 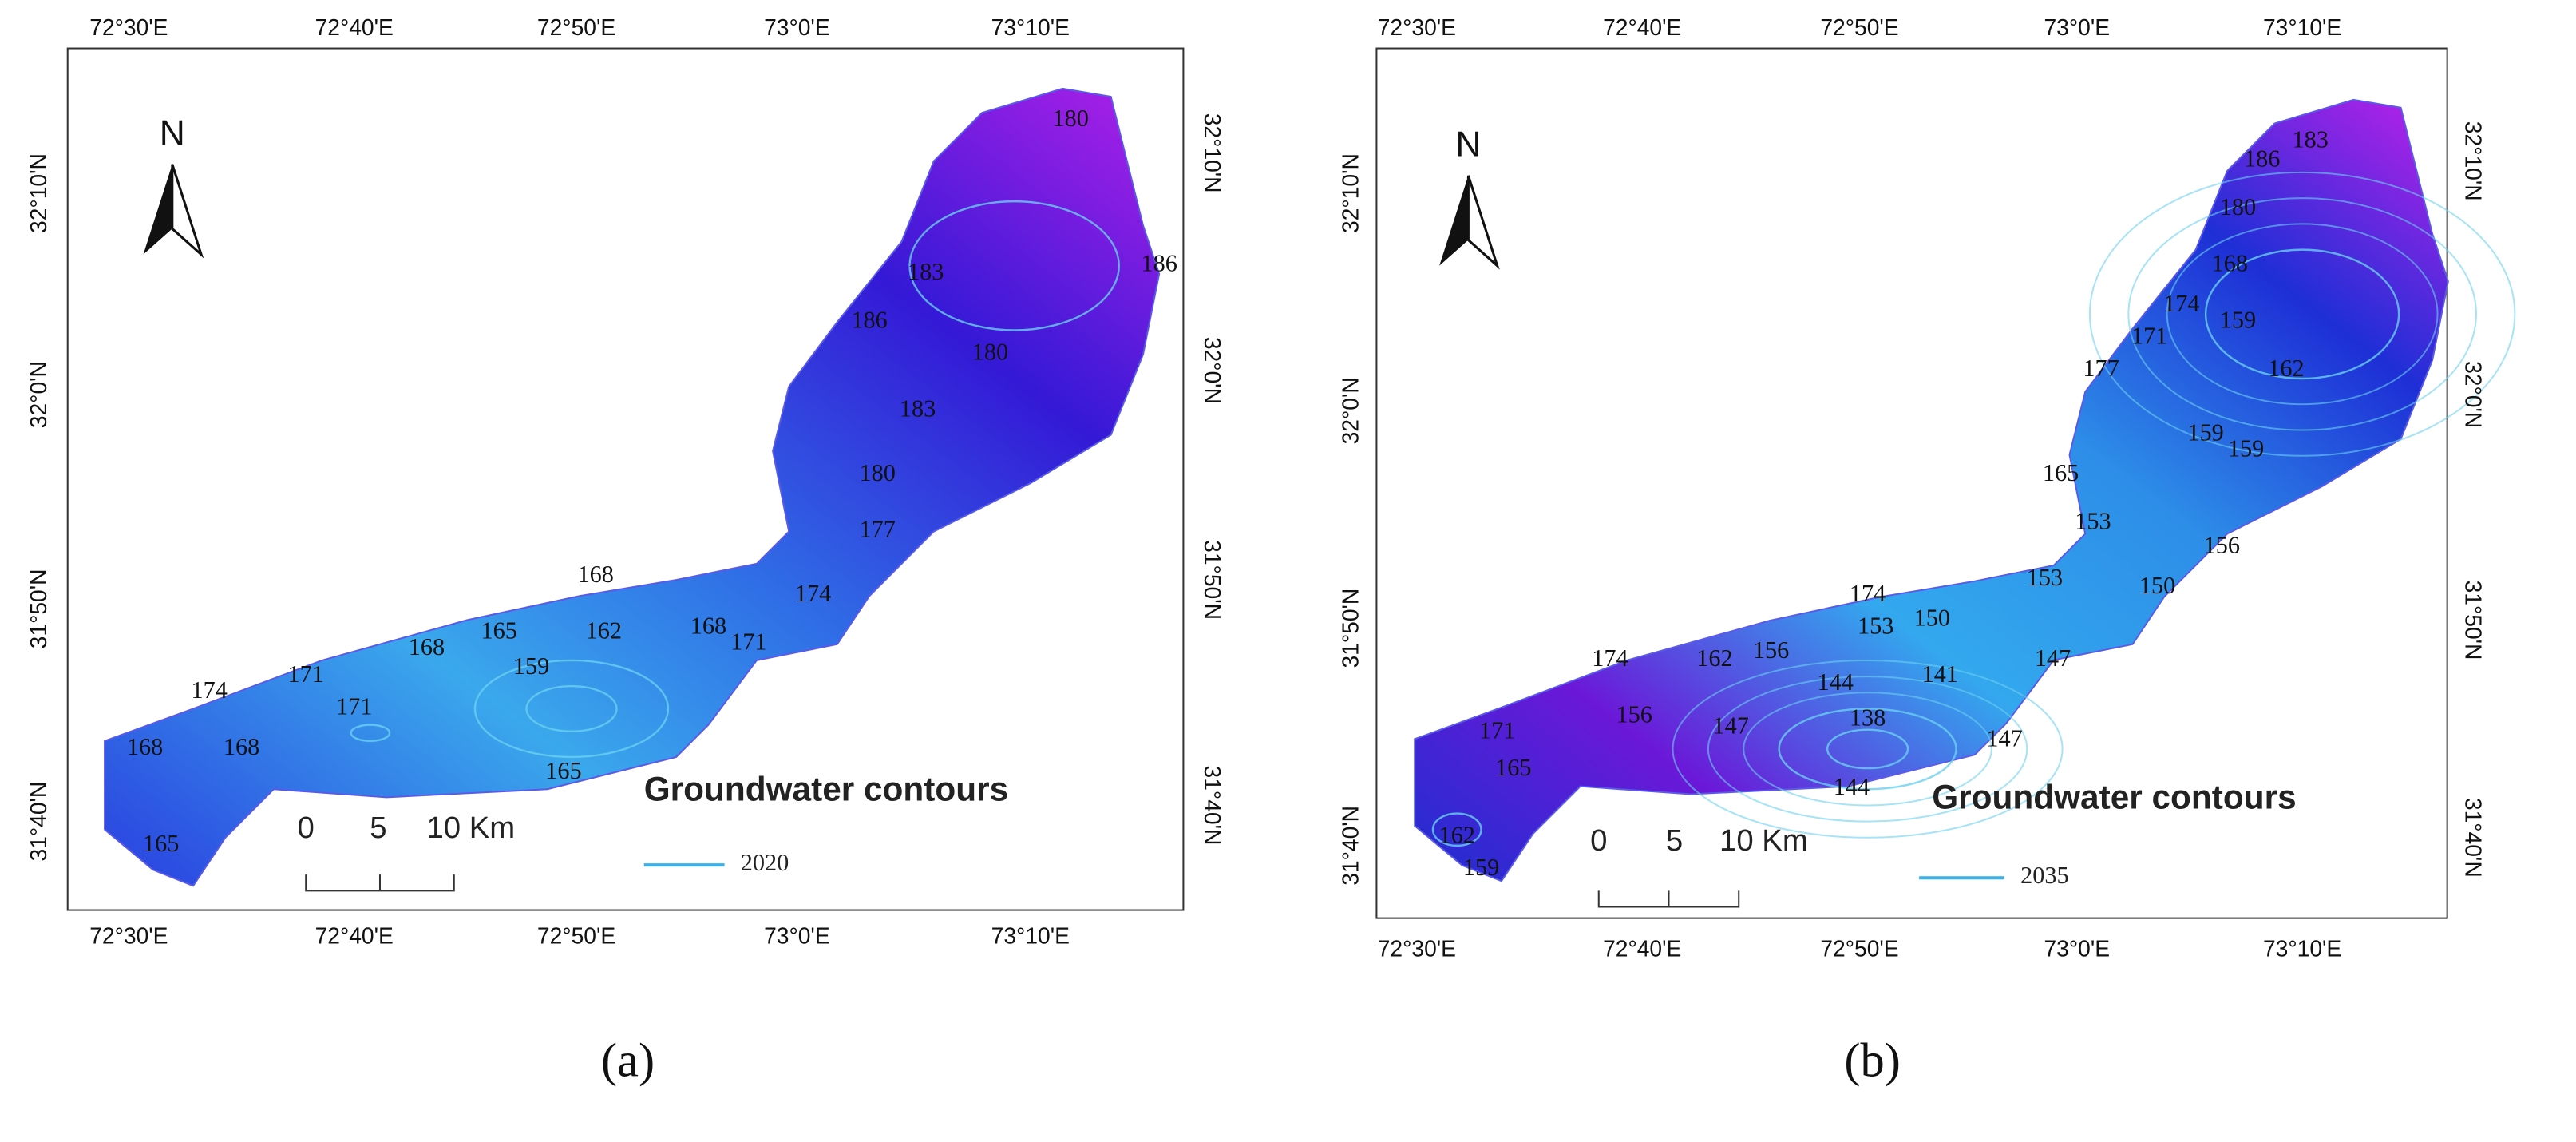 What do you see at coordinates (499, 630) in the screenshot?
I see `contour-label: 165` at bounding box center [499, 630].